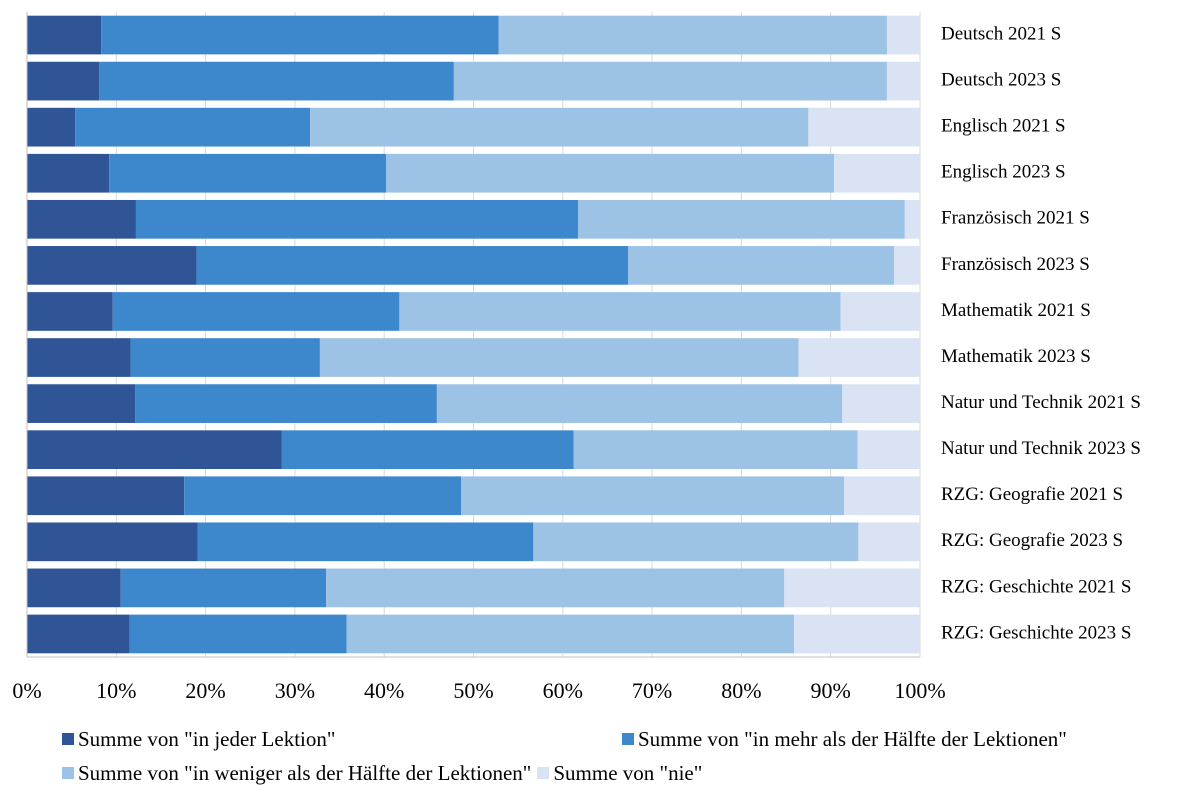  I want to click on category-label: RZG: Geschichte 2023 S, so click(1036, 632).